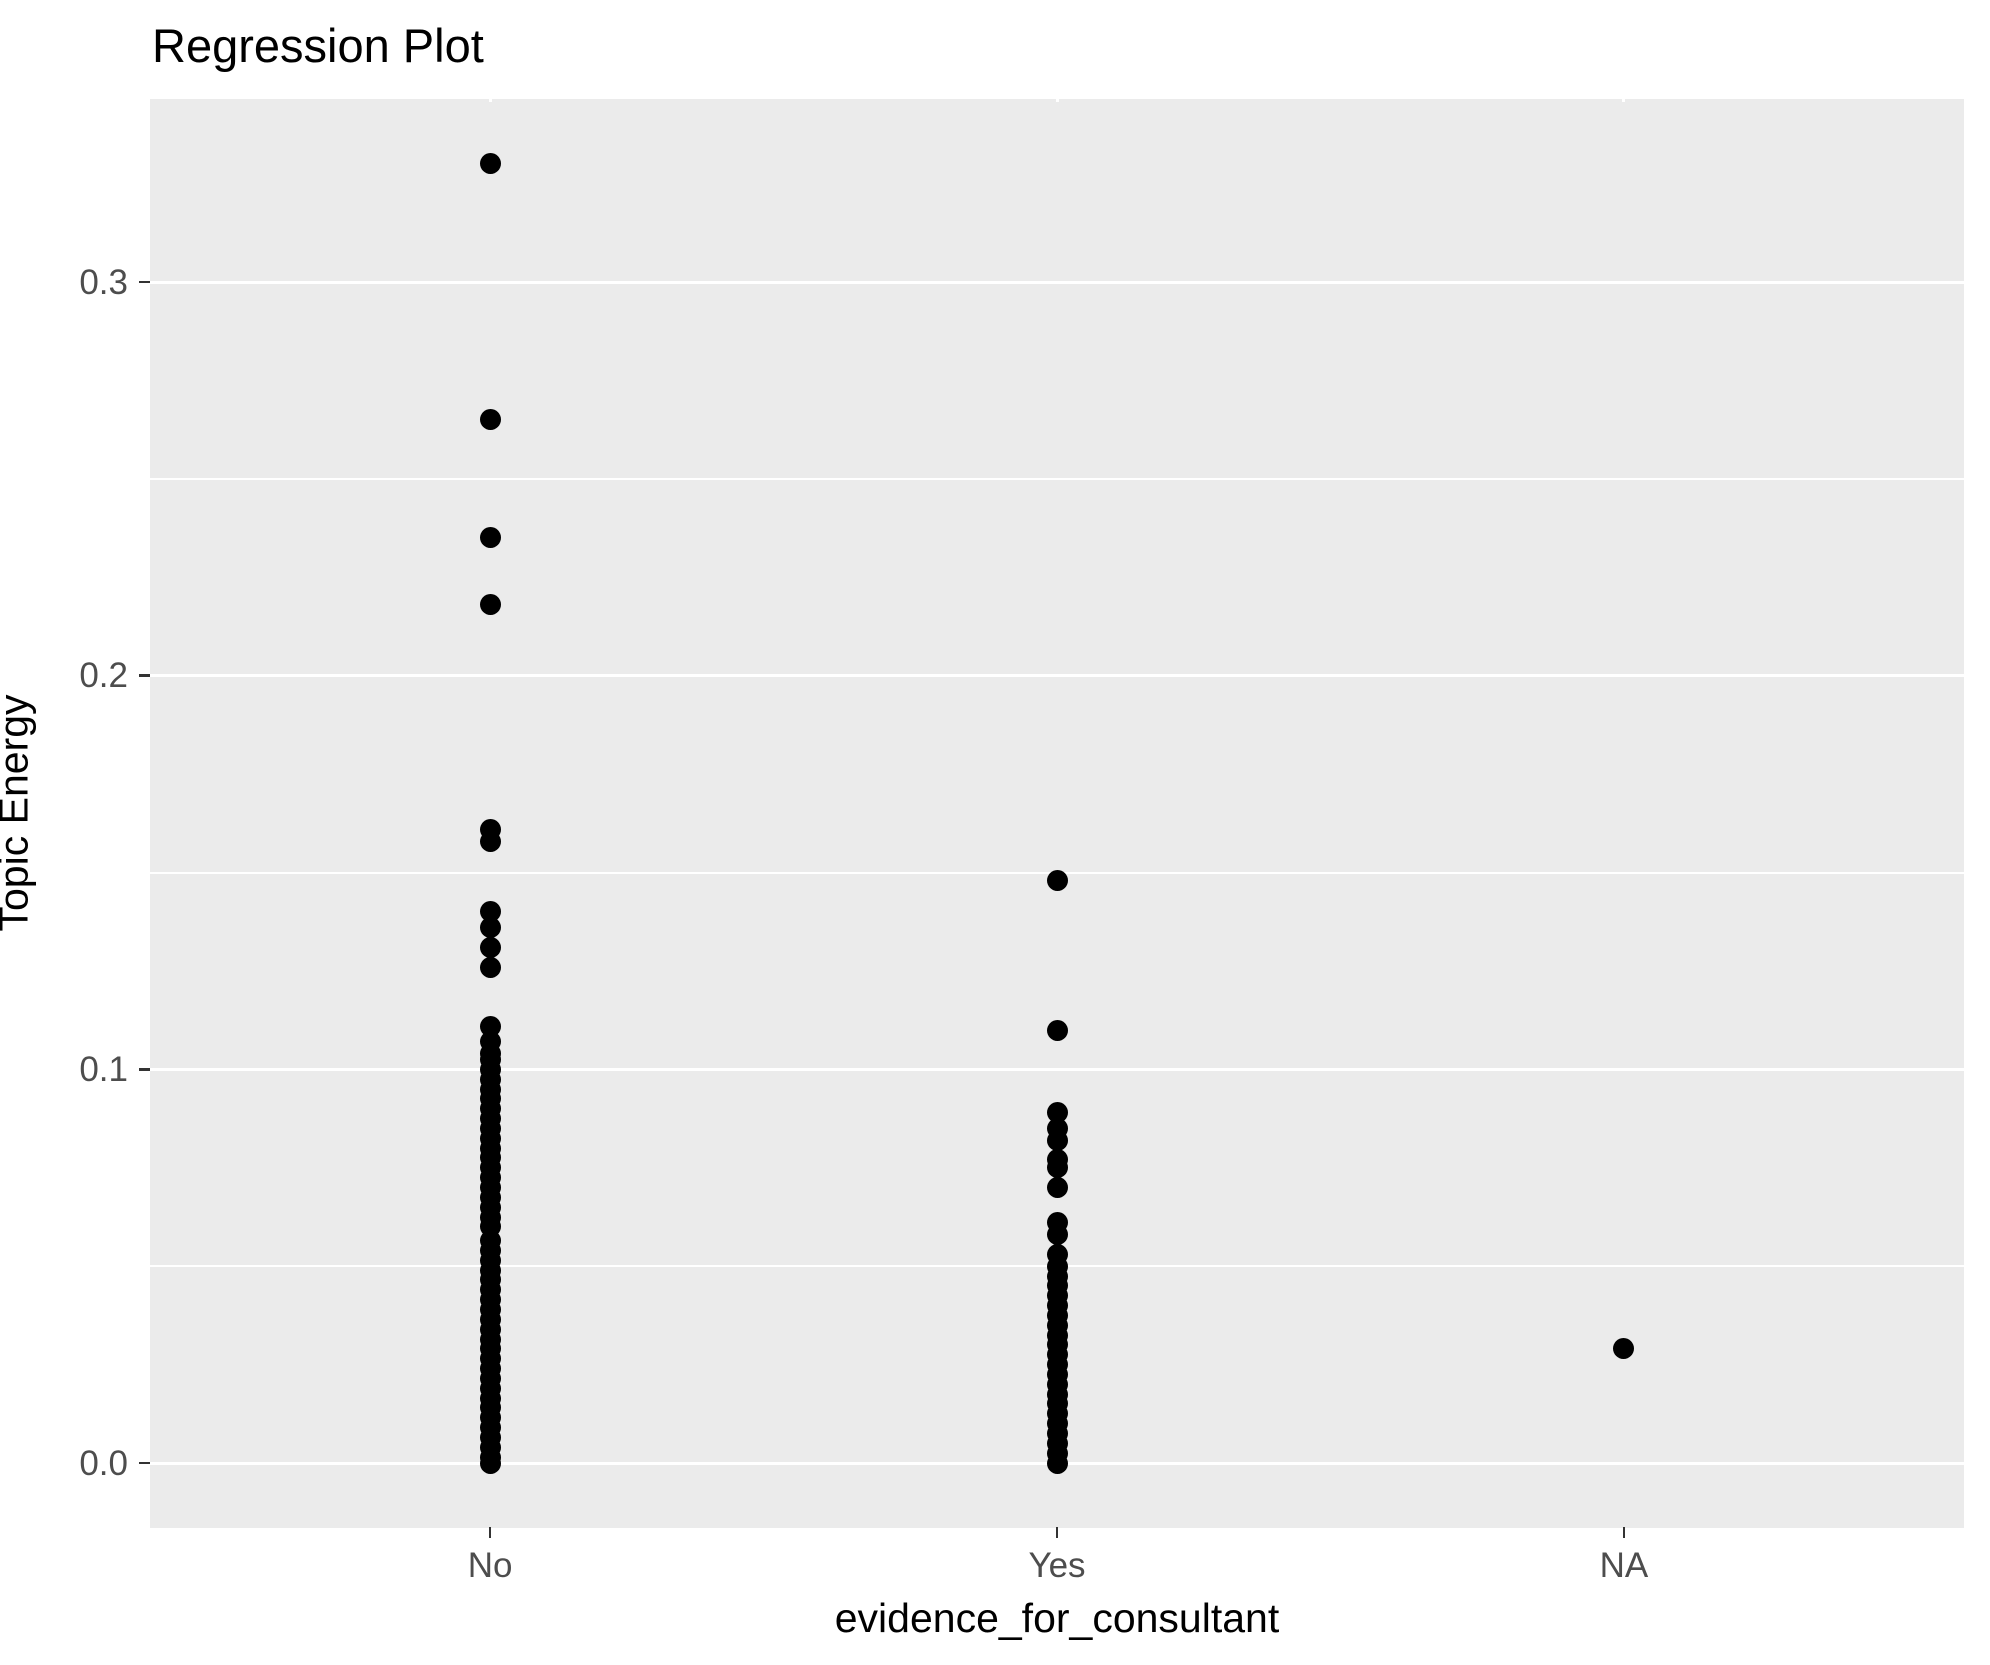 Image resolution: width=1990 pixels, height=1665 pixels. What do you see at coordinates (1057, 478) in the screenshot?
I see `y-minor-gridline` at bounding box center [1057, 478].